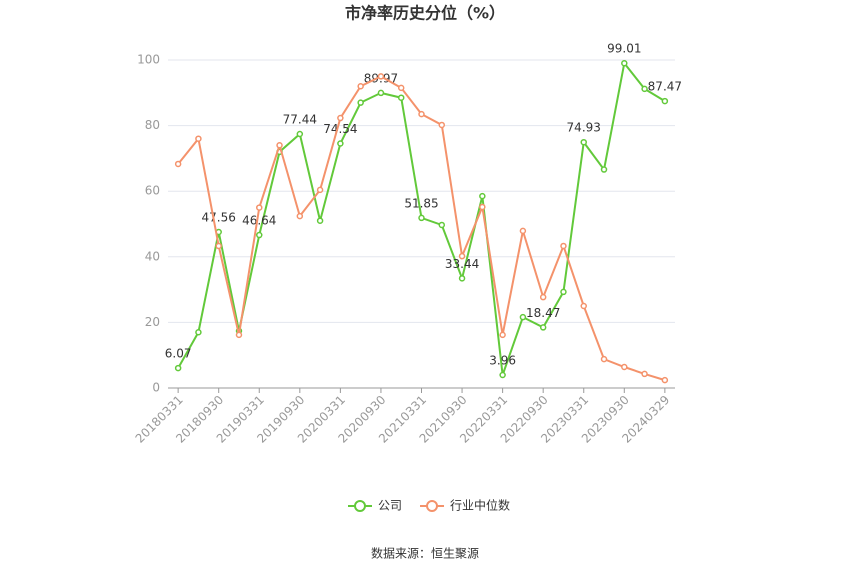 The width and height of the screenshot is (850, 579). Describe the element at coordinates (543, 313) in the screenshot. I see `data-label: 18.47` at that location.